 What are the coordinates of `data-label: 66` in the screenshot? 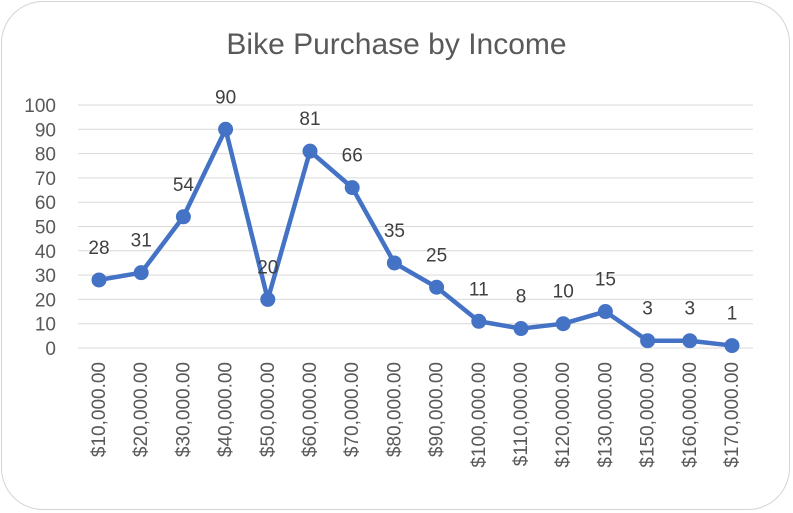 It's located at (352, 156).